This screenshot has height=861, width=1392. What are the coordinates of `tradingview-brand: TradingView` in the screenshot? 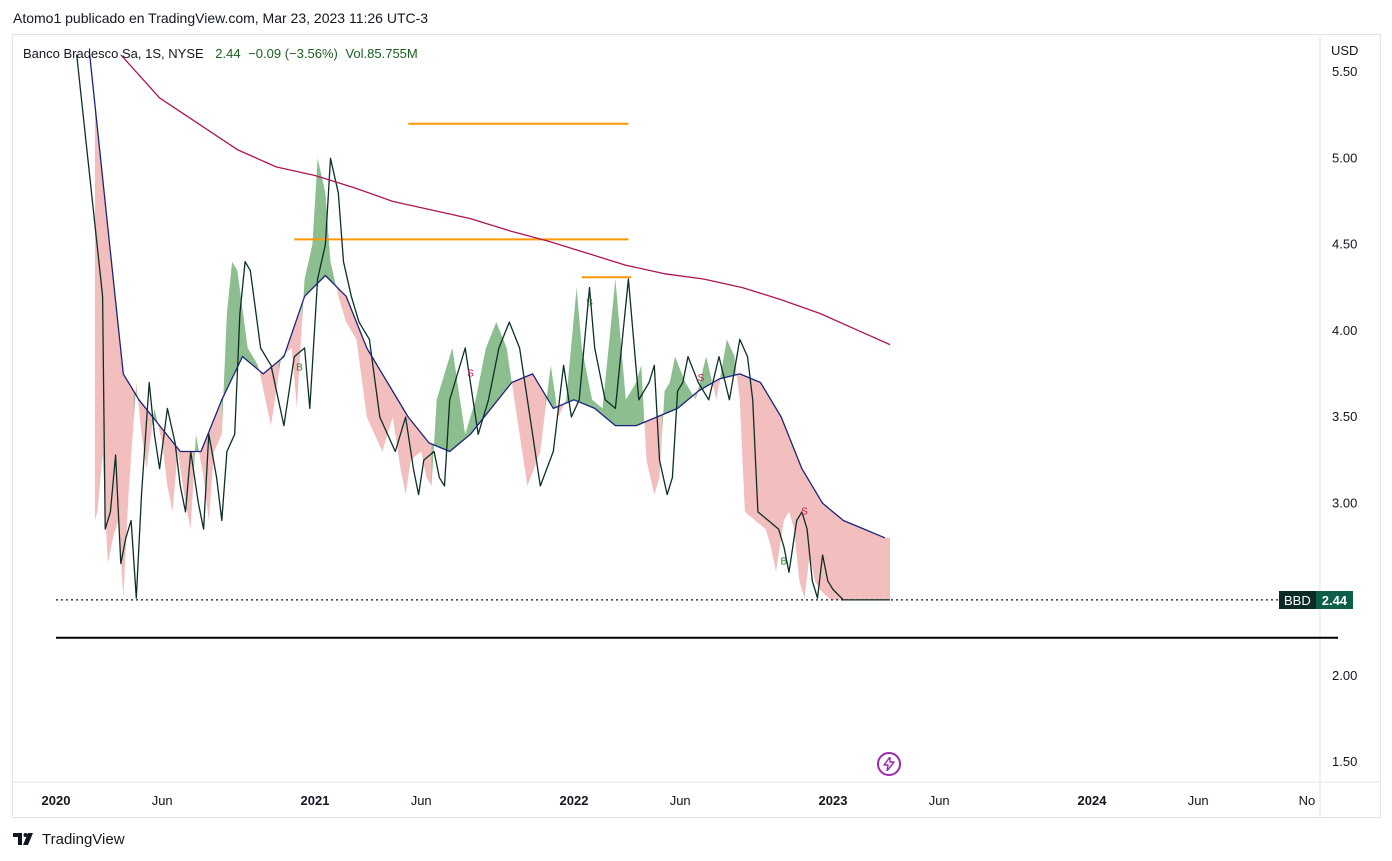 It's located at (69, 839).